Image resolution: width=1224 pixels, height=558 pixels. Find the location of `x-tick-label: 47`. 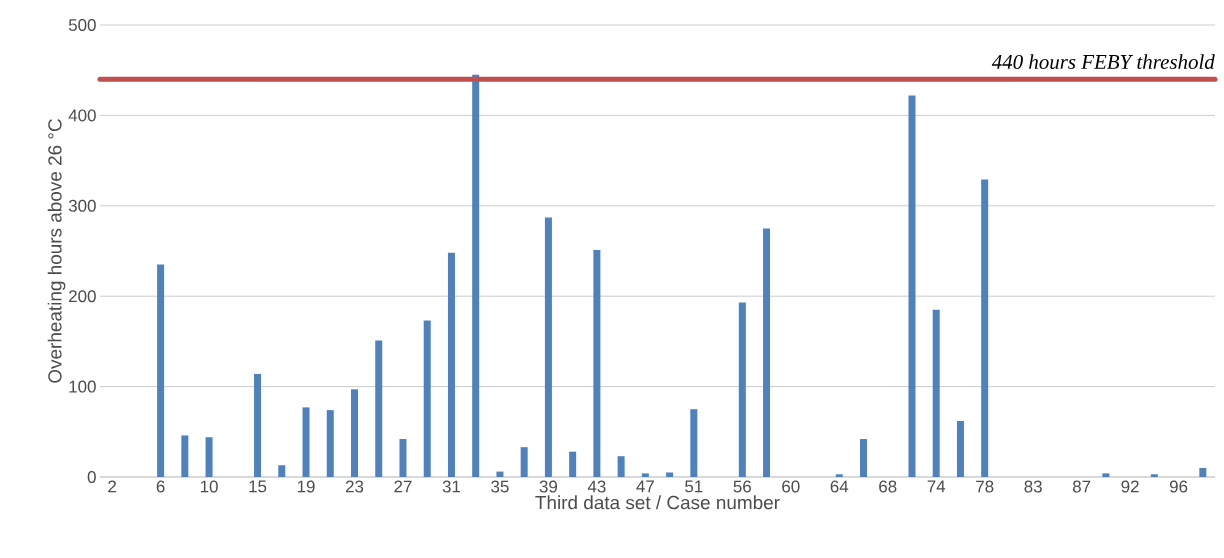

x-tick-label: 47 is located at coordinates (645, 486).